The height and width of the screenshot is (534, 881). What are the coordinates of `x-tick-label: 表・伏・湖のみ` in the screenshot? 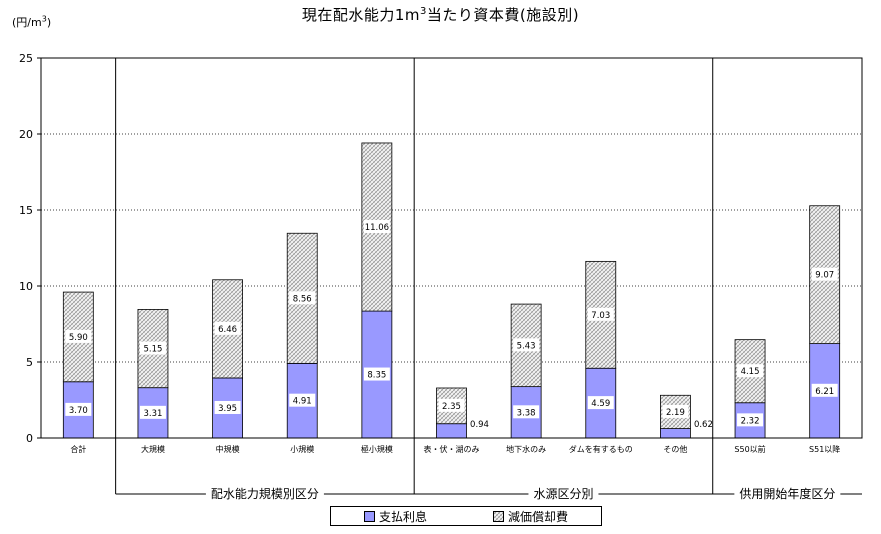 It's located at (452, 449).